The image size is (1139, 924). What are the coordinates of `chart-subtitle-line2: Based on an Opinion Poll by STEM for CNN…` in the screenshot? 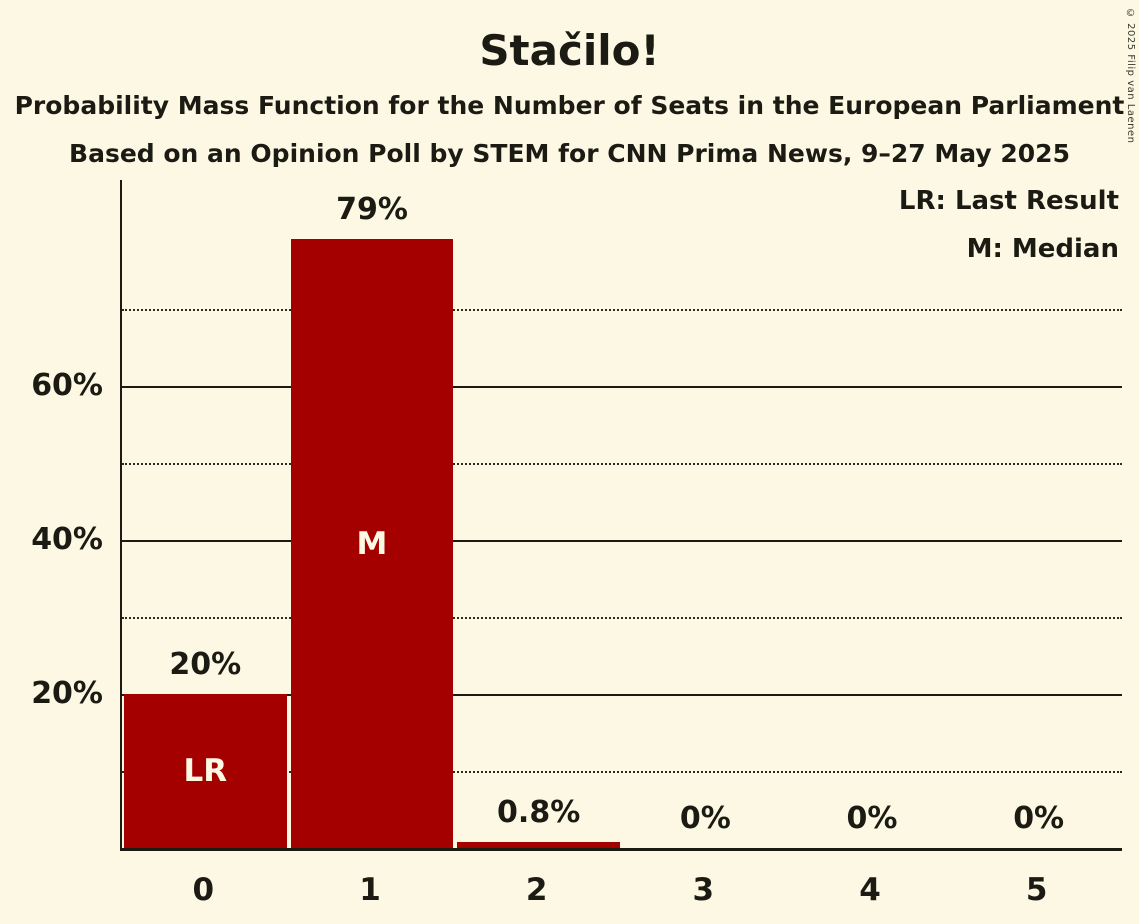 It's located at (569, 153).